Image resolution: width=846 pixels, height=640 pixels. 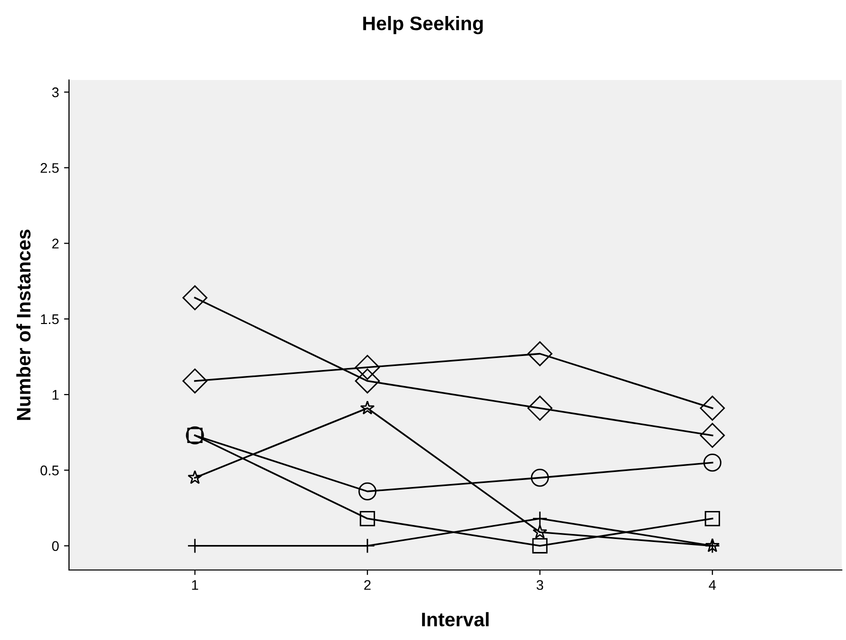 I want to click on y-tick-label: 2.5, so click(x=49, y=168).